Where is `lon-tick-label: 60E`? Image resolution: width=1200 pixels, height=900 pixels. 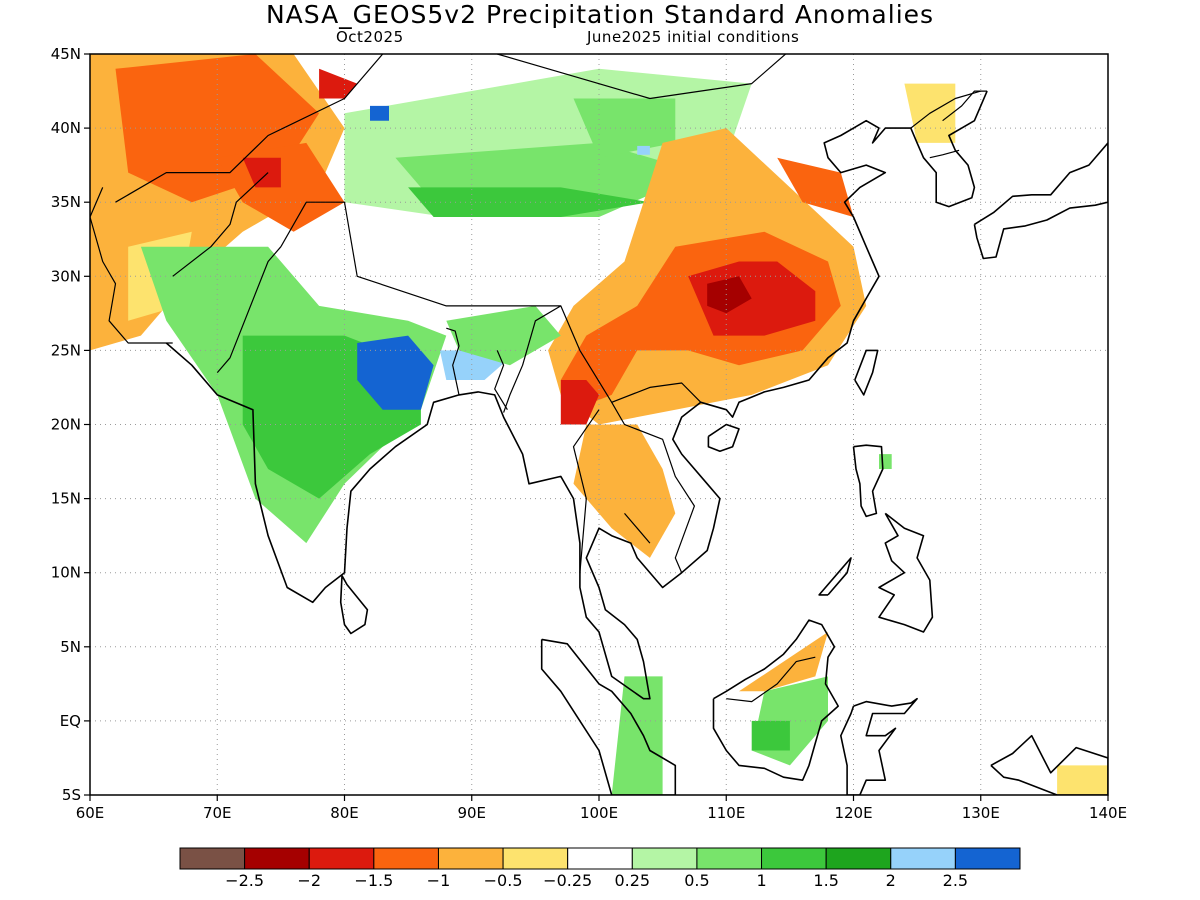 lon-tick-label: 60E is located at coordinates (90, 813).